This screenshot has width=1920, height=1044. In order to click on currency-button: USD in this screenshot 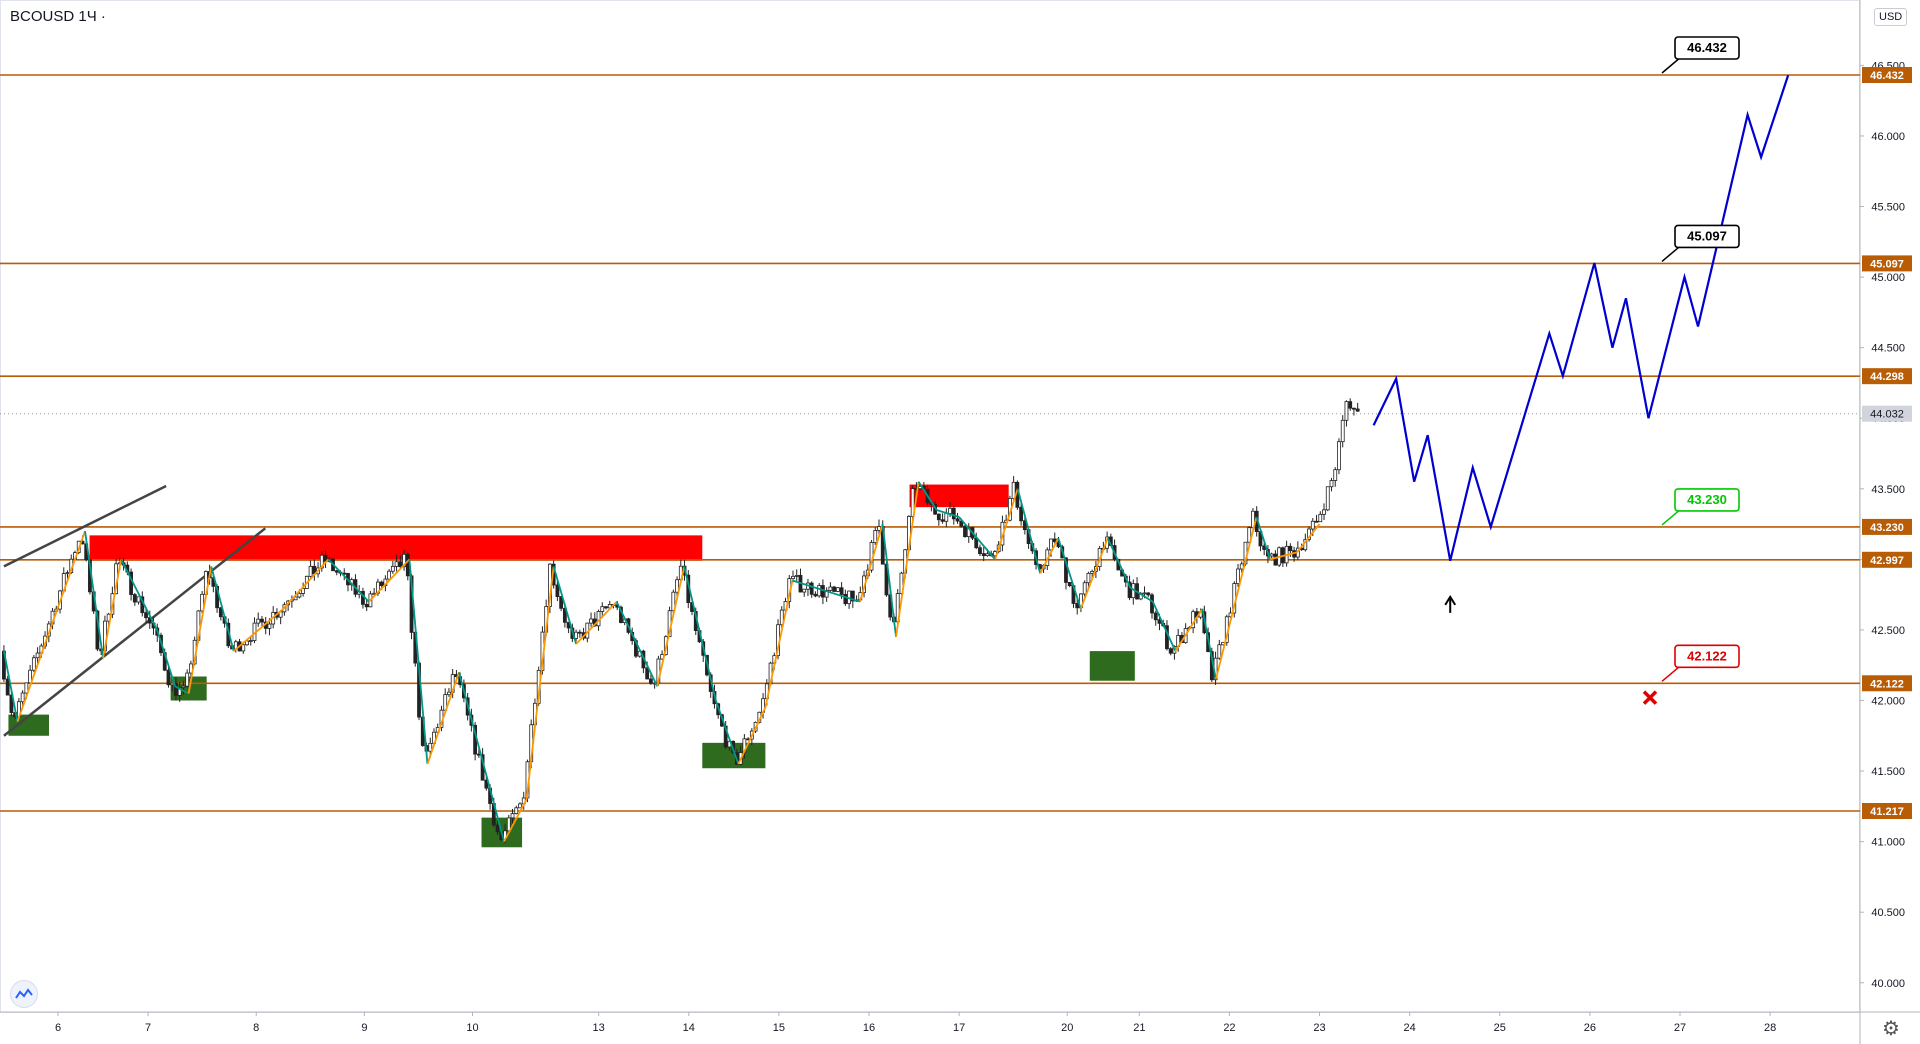, I will do `click(1891, 17)`.